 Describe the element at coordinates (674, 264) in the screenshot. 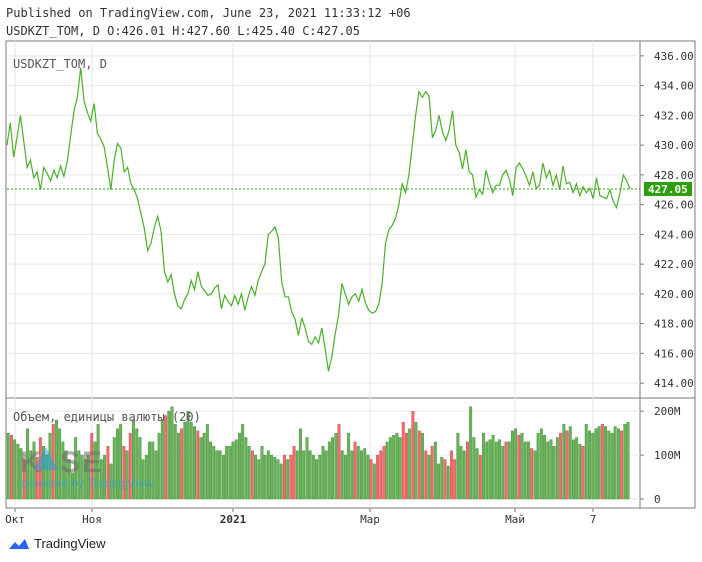

I see `price-tick-label: 422.00` at that location.